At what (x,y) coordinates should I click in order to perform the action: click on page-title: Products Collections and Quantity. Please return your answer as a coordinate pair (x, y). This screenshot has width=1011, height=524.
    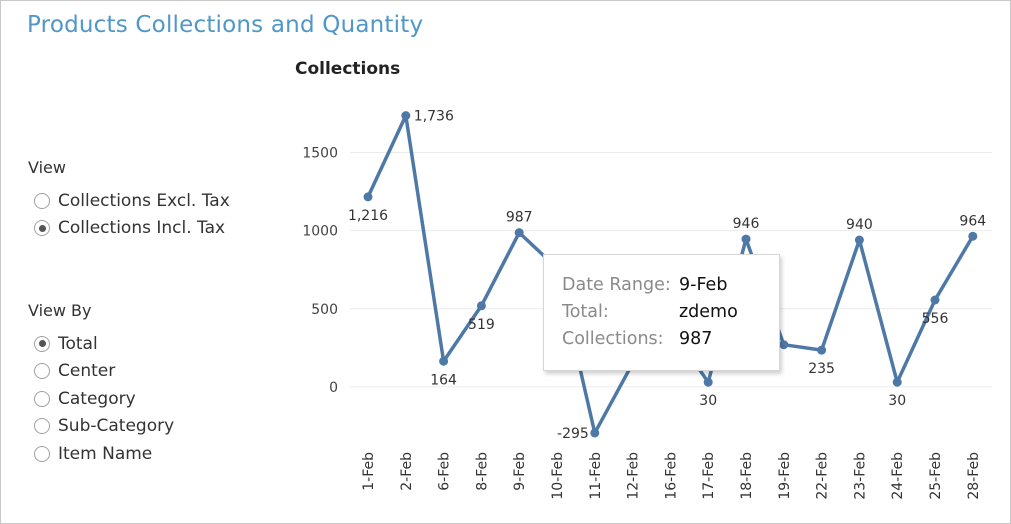
    Looking at the image, I should click on (225, 25).